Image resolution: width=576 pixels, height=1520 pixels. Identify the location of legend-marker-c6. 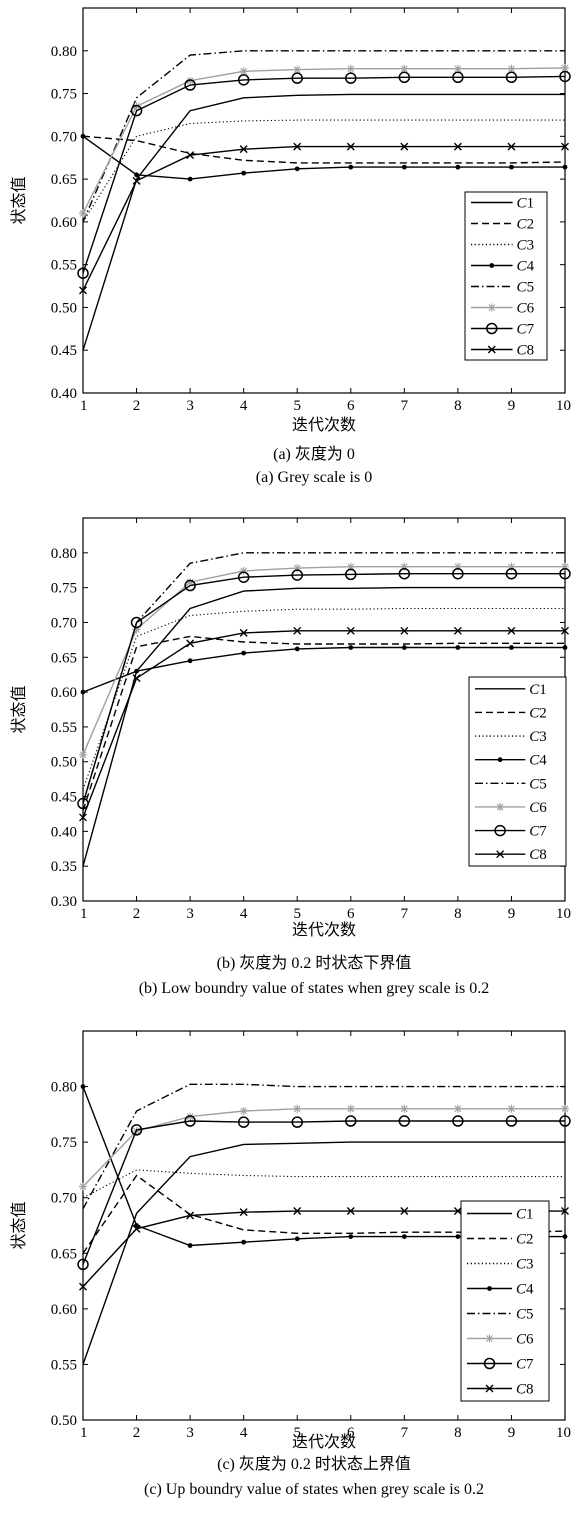
(491, 307).